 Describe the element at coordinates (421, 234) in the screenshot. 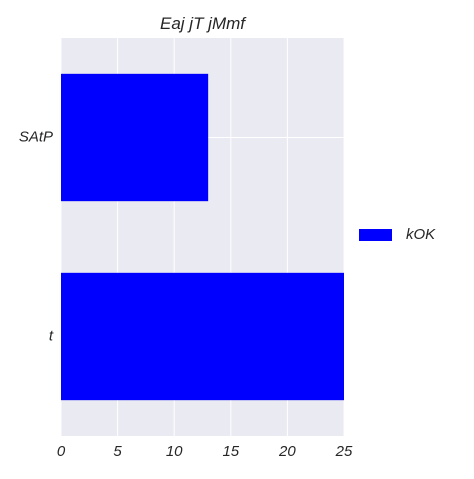

I see `legend-label: kOK` at that location.